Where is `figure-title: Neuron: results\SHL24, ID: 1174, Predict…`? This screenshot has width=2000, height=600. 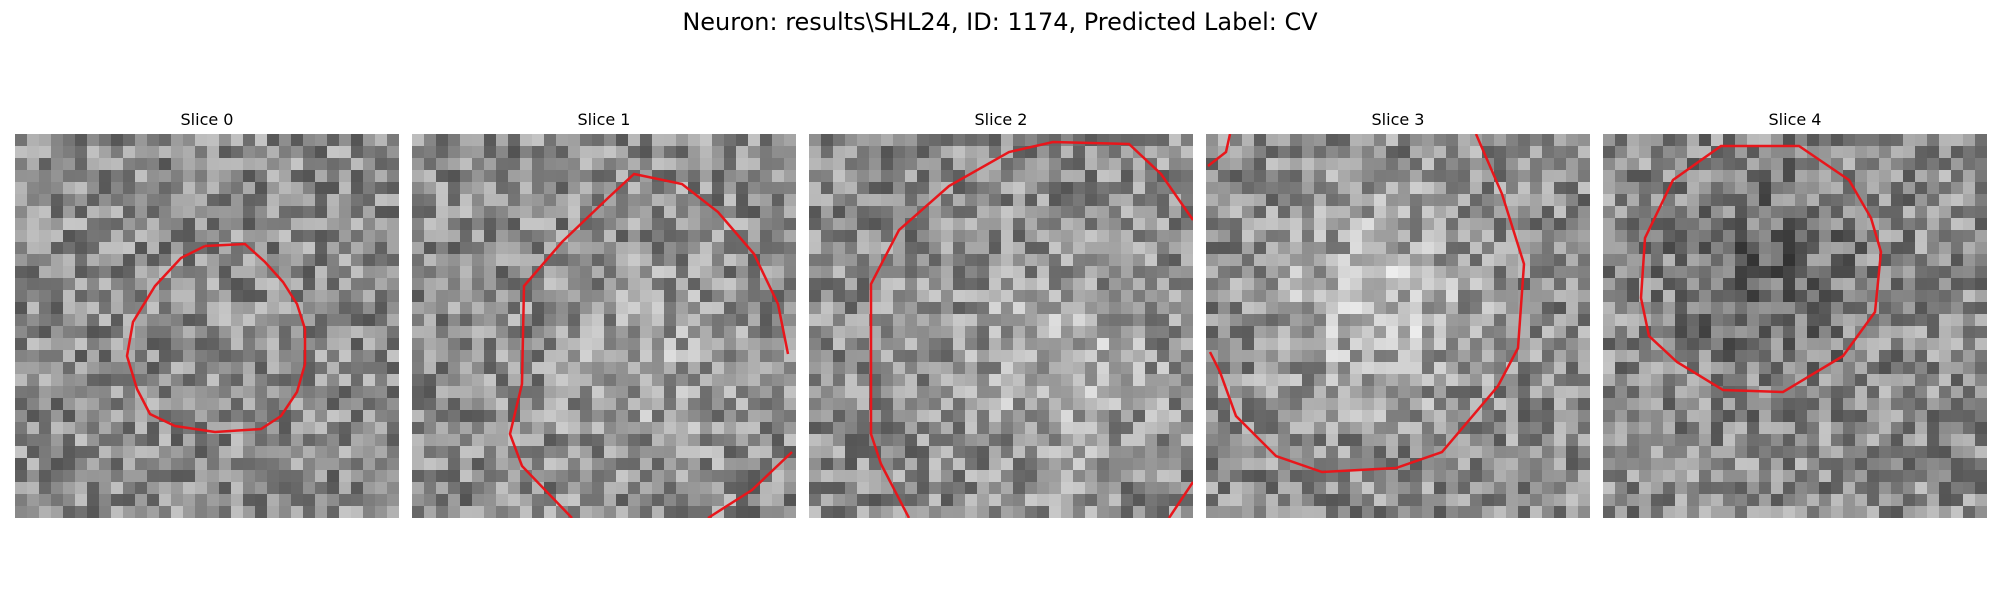 figure-title: Neuron: results\SHL24, ID: 1174, Predict… is located at coordinates (1000, 22).